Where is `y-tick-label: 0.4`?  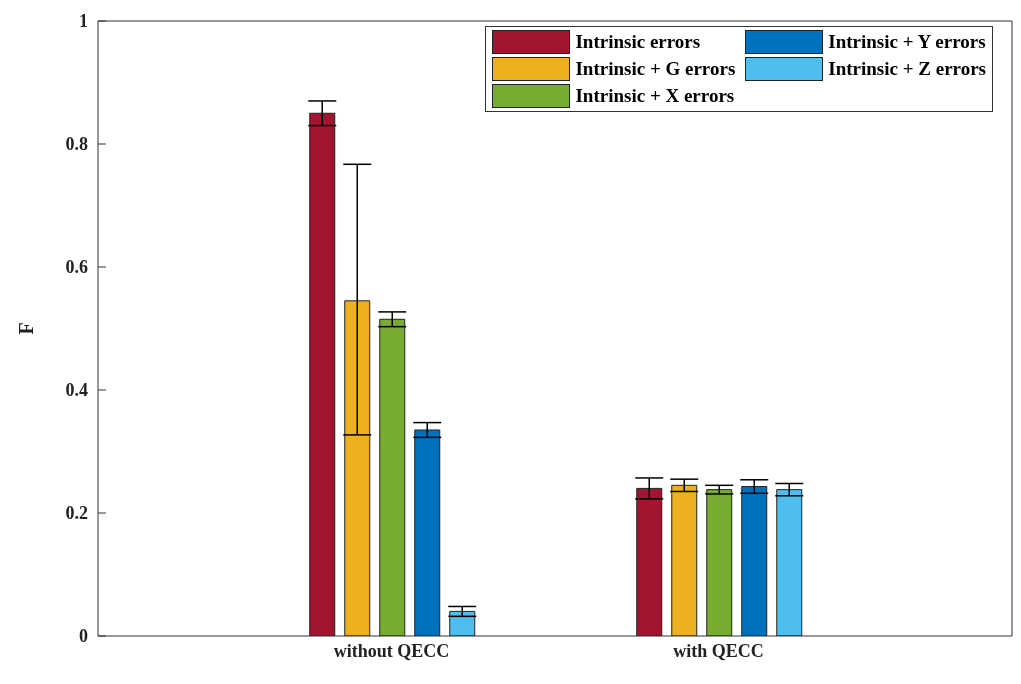 y-tick-label: 0.4 is located at coordinates (76, 390).